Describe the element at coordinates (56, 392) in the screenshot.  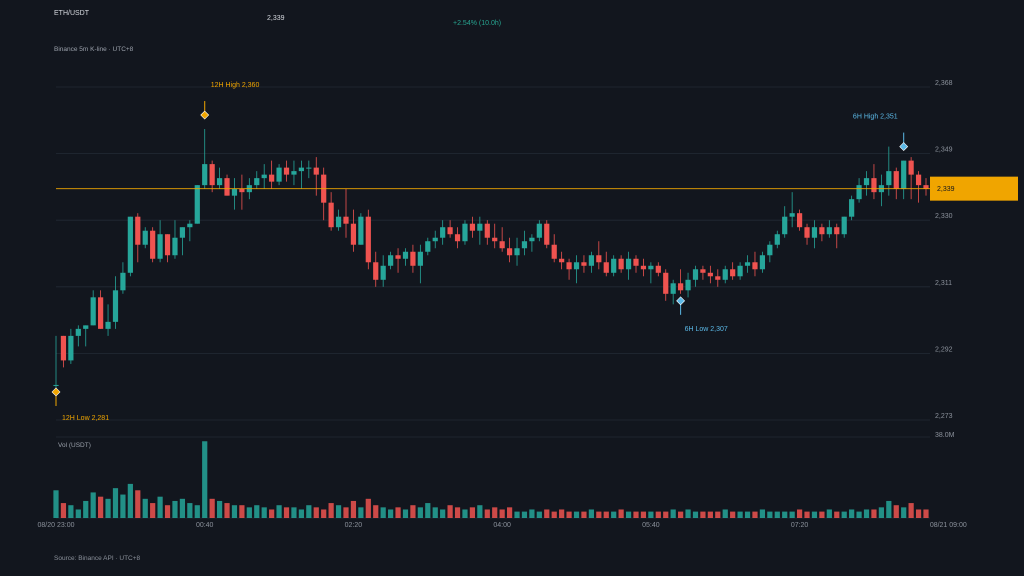
I see `marker-diamond` at that location.